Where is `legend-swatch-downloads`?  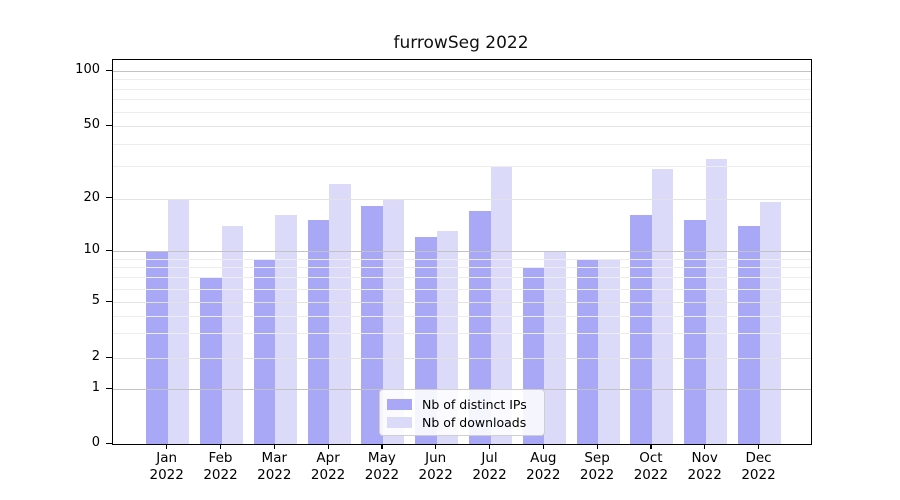
legend-swatch-downloads is located at coordinates (399, 422).